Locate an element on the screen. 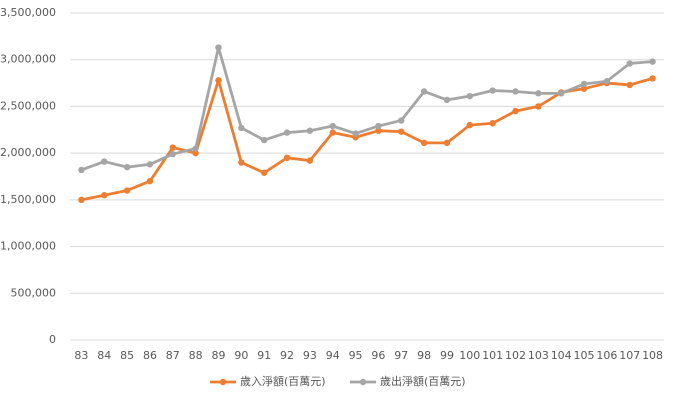 This screenshot has width=682, height=406. x-tick-label: 83 is located at coordinates (81, 355).